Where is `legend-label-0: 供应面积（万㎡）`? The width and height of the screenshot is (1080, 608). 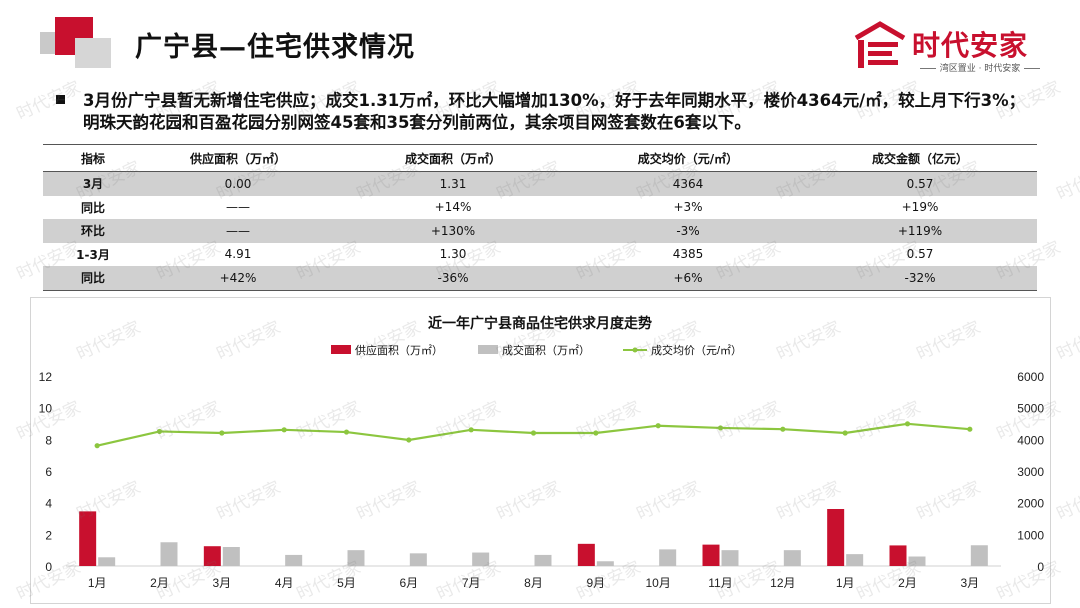
legend-label-0: 供应面积（万㎡） is located at coordinates (399, 350).